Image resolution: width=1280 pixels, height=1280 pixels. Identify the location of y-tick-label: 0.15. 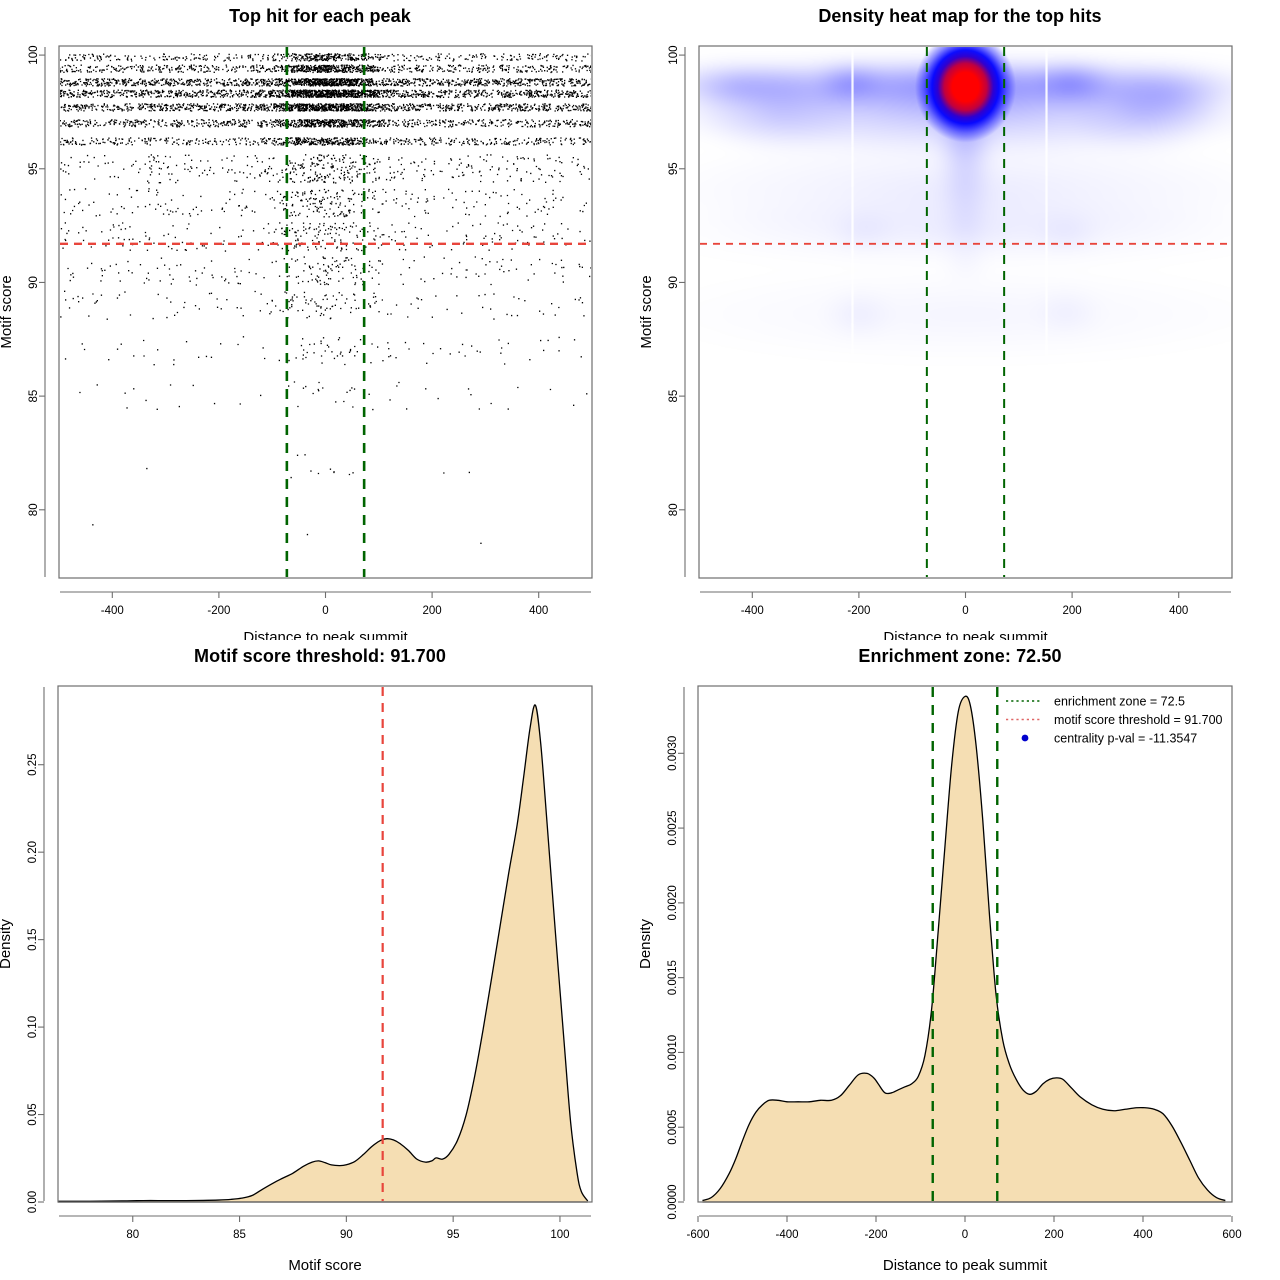
(33, 939).